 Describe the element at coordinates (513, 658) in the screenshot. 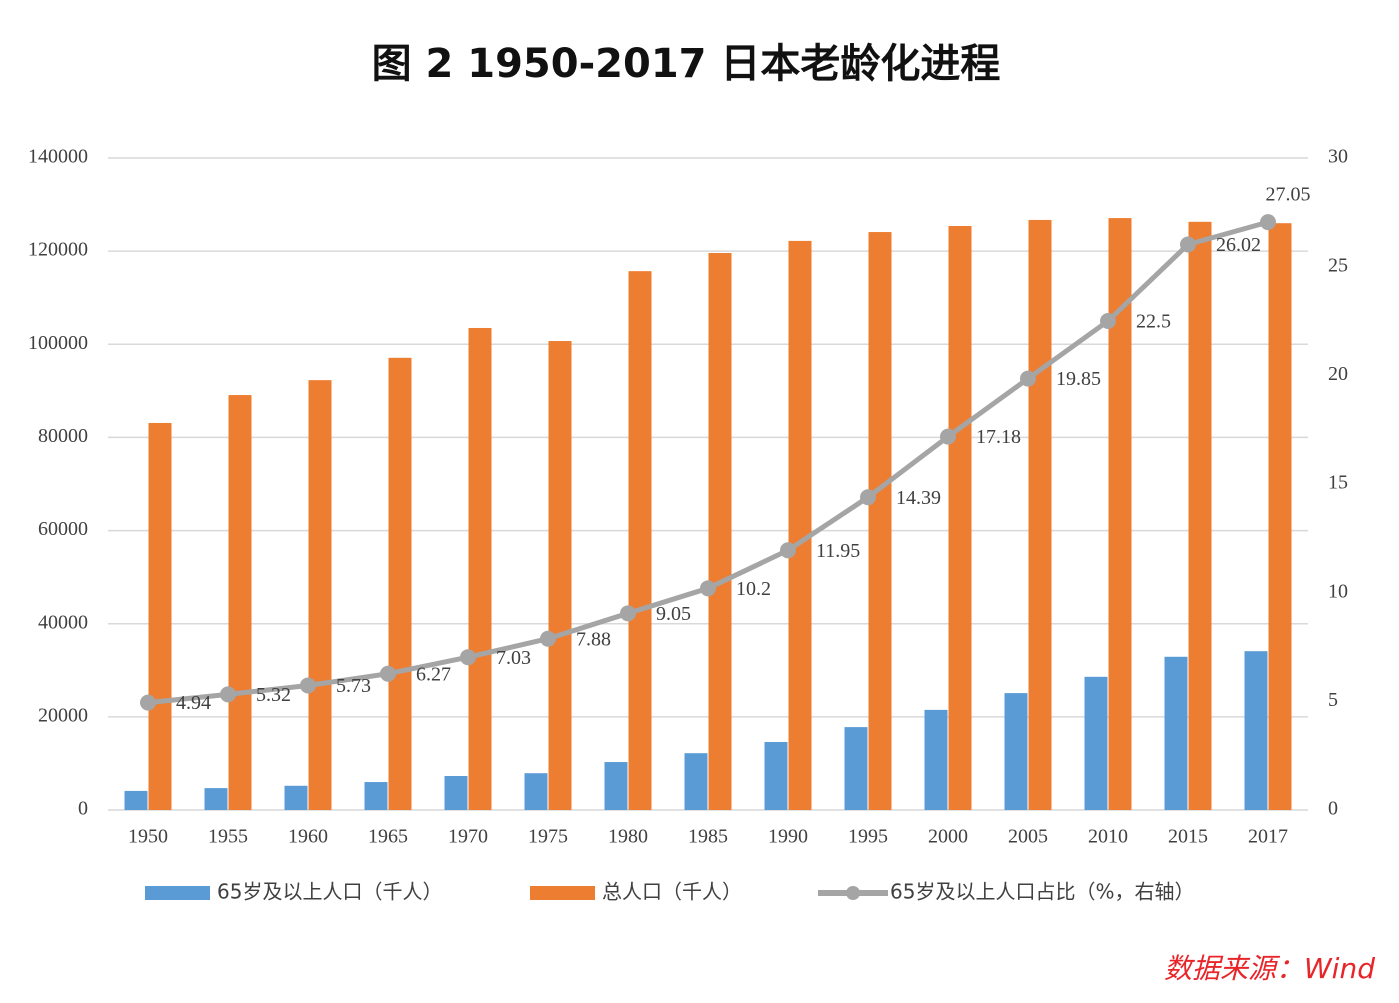

I see `data-label: 7.03` at that location.